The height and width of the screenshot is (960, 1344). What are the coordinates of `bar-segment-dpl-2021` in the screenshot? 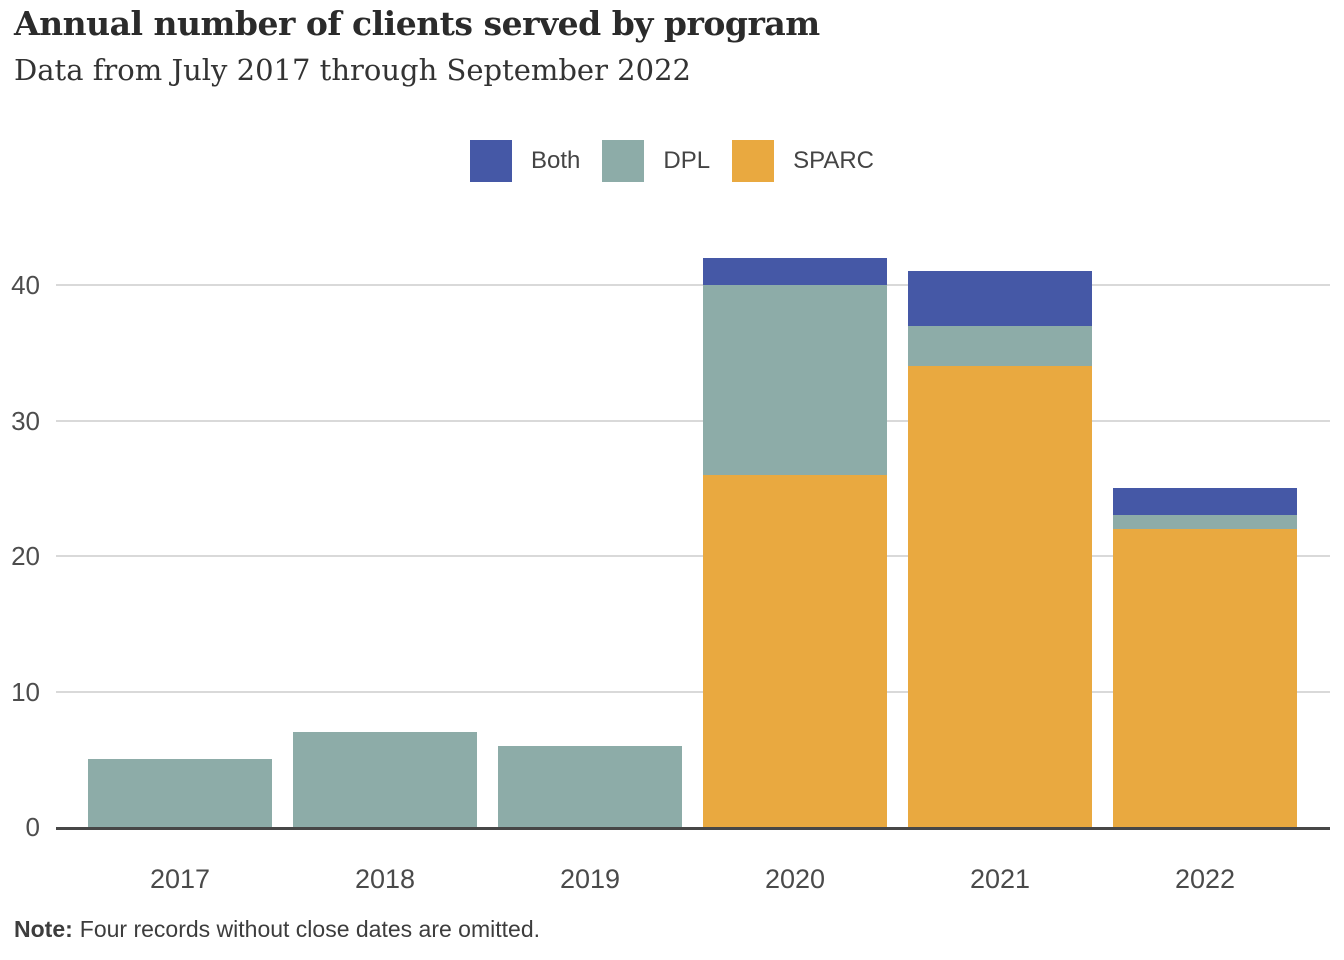 It's located at (1000, 346).